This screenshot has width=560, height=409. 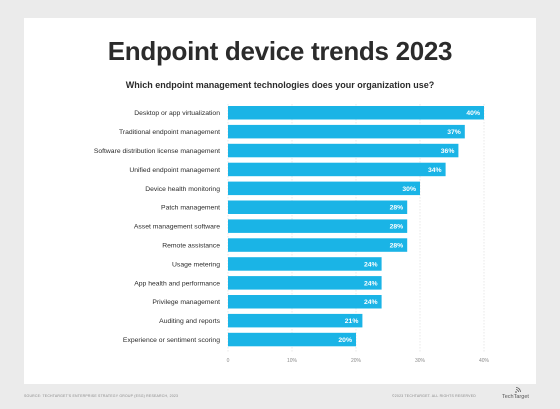 What do you see at coordinates (280, 51) in the screenshot?
I see `chart-title: Endpoint device trends 2023` at bounding box center [280, 51].